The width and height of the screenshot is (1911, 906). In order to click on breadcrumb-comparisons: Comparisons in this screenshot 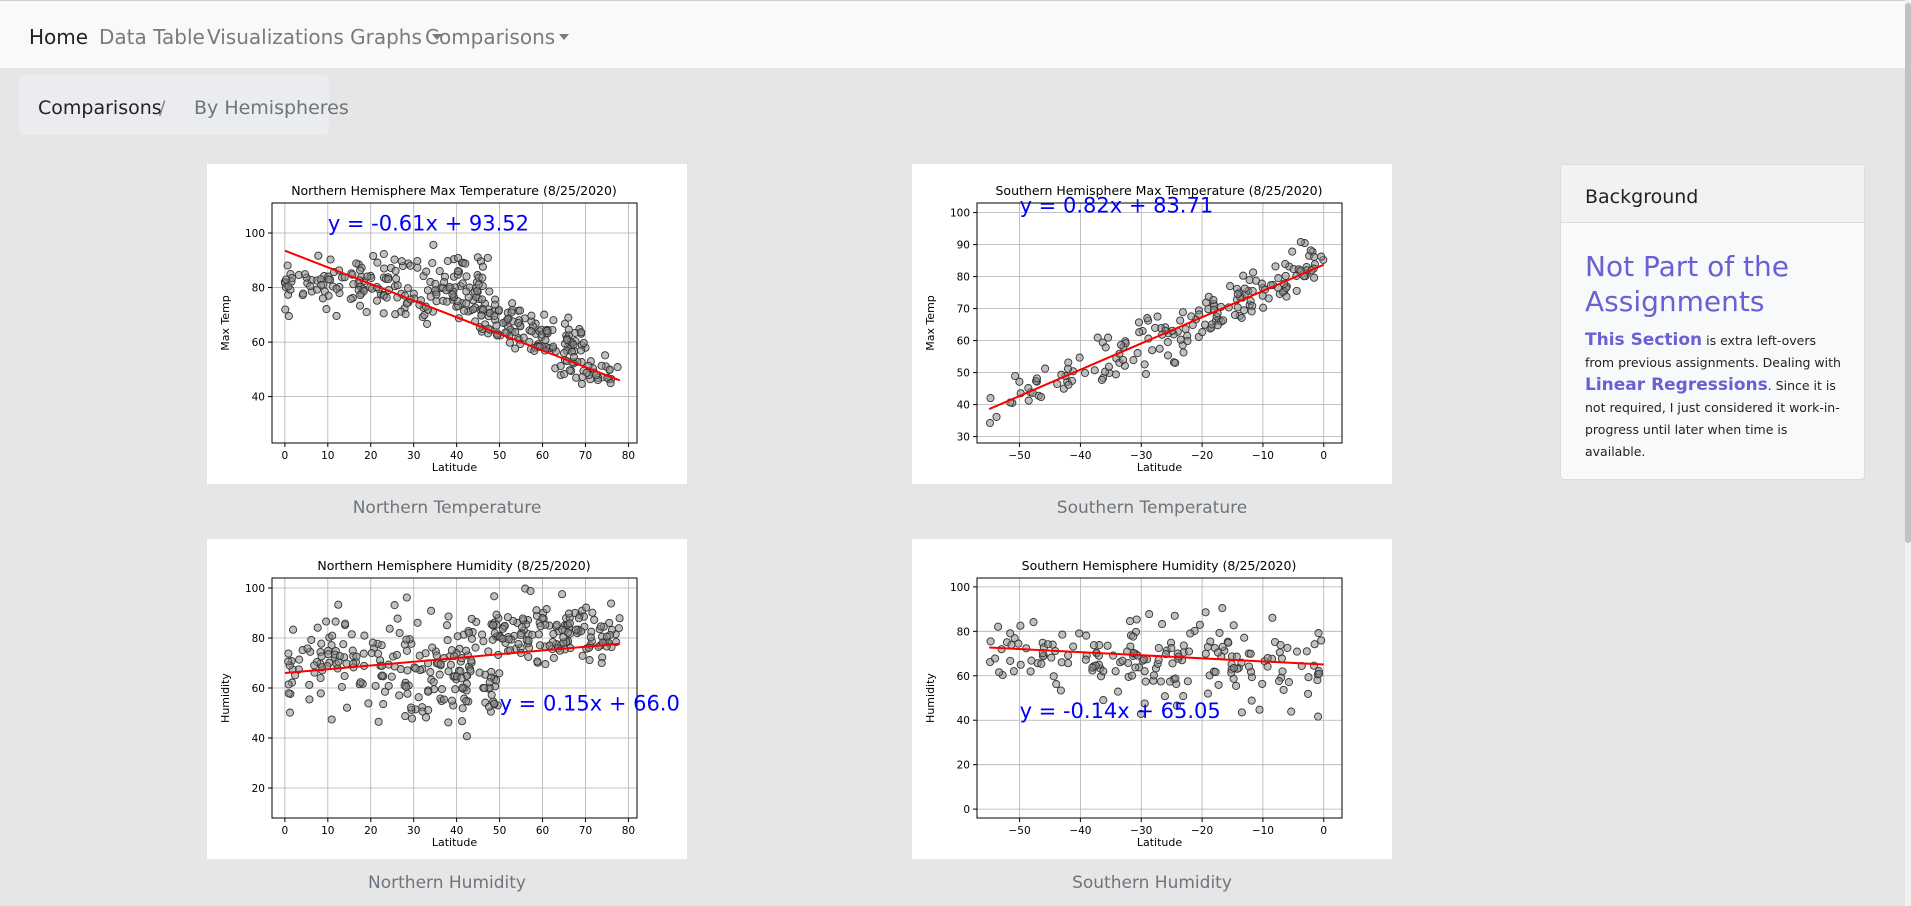, I will do `click(100, 108)`.